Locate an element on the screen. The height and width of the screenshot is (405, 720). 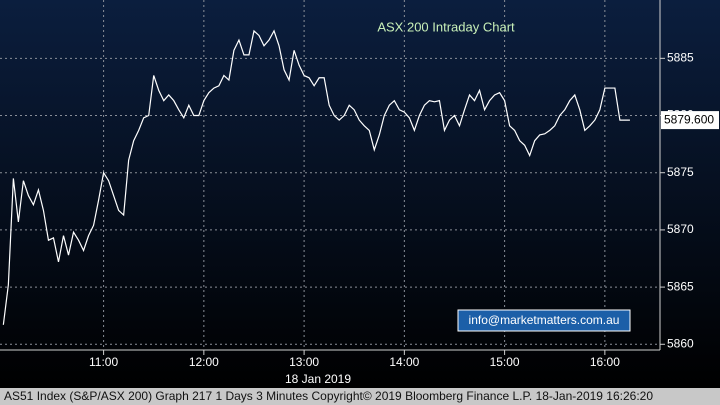
watermark-box is located at coordinates (544, 320).